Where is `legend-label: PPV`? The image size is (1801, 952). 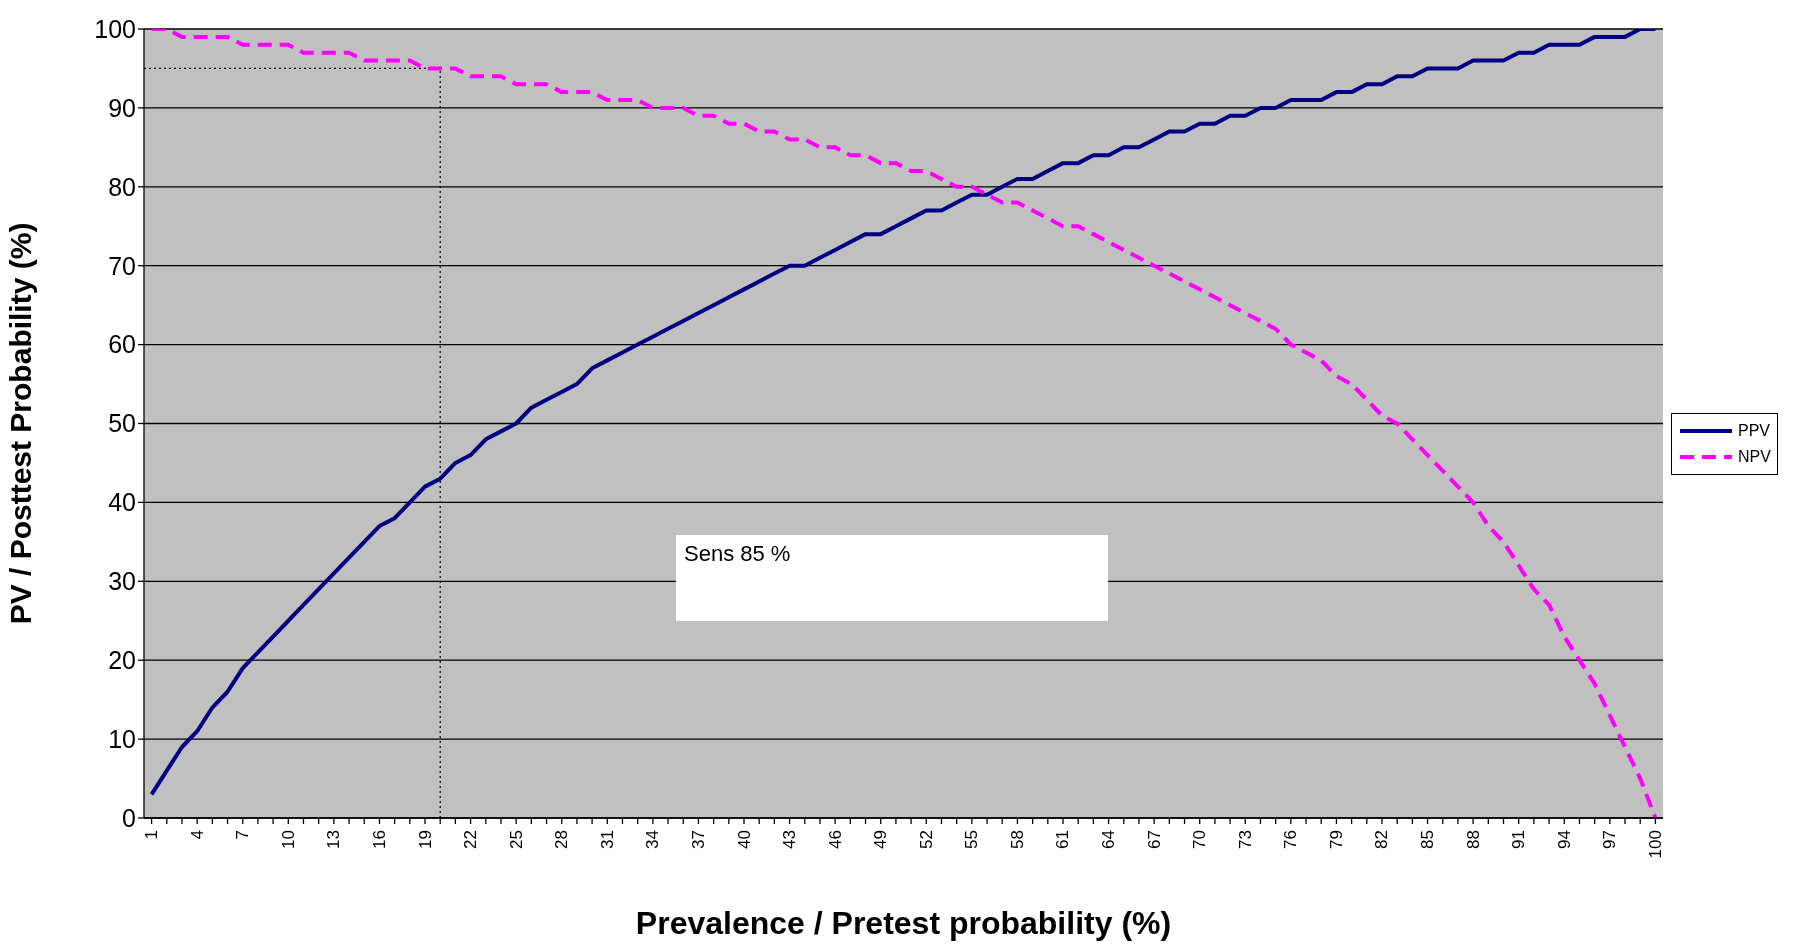
legend-label: PPV is located at coordinates (1754, 431).